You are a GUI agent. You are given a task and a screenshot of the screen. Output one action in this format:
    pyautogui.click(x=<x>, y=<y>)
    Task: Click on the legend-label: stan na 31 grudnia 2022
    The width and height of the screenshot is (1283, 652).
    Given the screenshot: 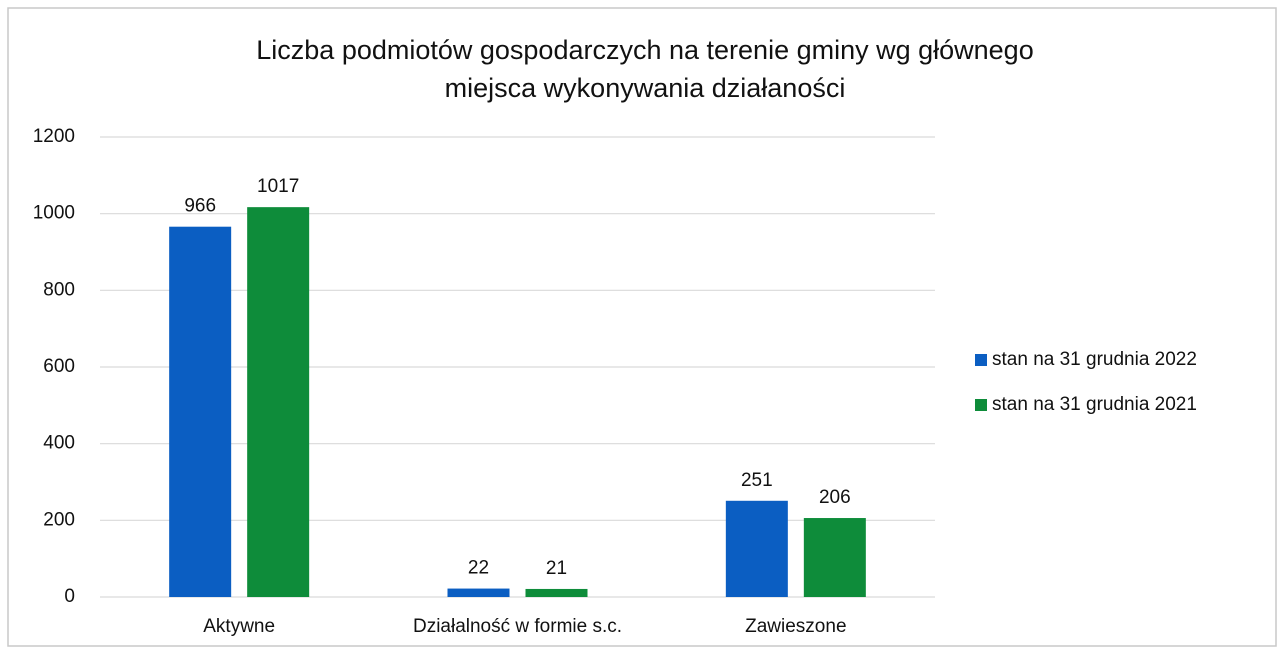 What is the action you would take?
    pyautogui.click(x=1094, y=359)
    